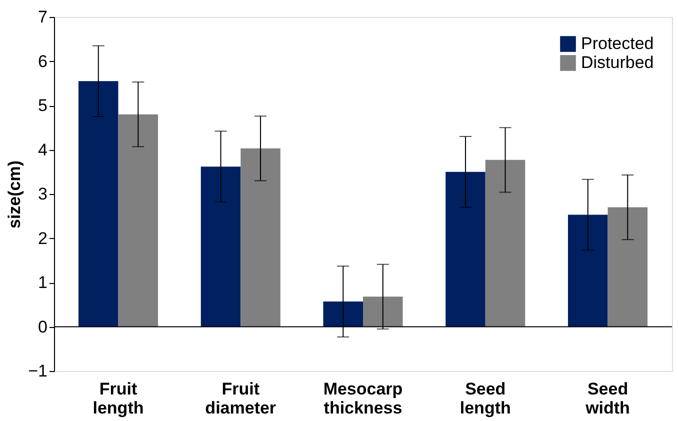 Image resolution: width=678 pixels, height=421 pixels. I want to click on y-tick-label: 0, so click(43, 326).